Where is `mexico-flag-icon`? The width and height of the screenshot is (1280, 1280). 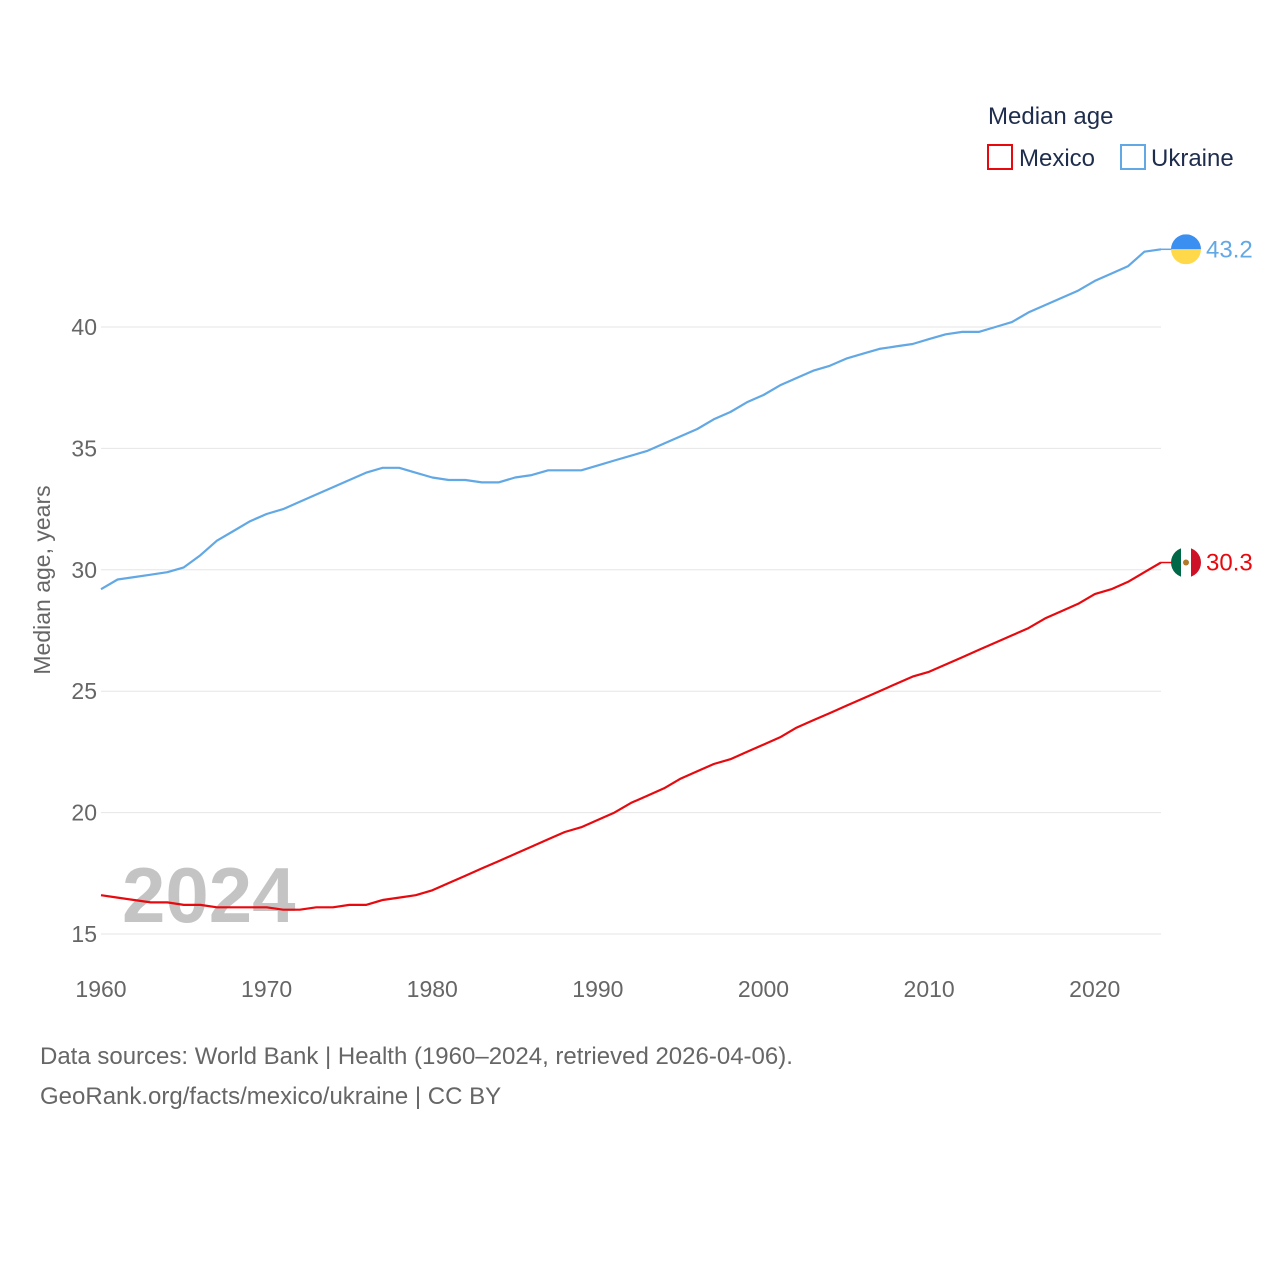 mexico-flag-icon is located at coordinates (1186, 562).